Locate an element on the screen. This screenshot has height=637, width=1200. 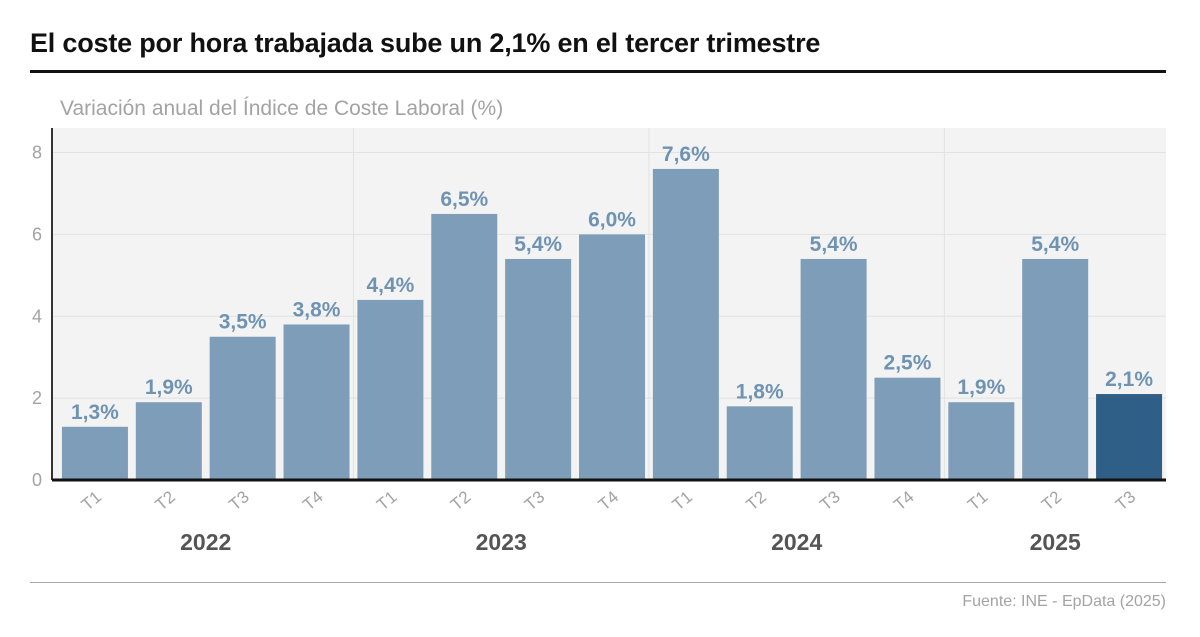
y-tick-label: 4 is located at coordinates (37, 316).